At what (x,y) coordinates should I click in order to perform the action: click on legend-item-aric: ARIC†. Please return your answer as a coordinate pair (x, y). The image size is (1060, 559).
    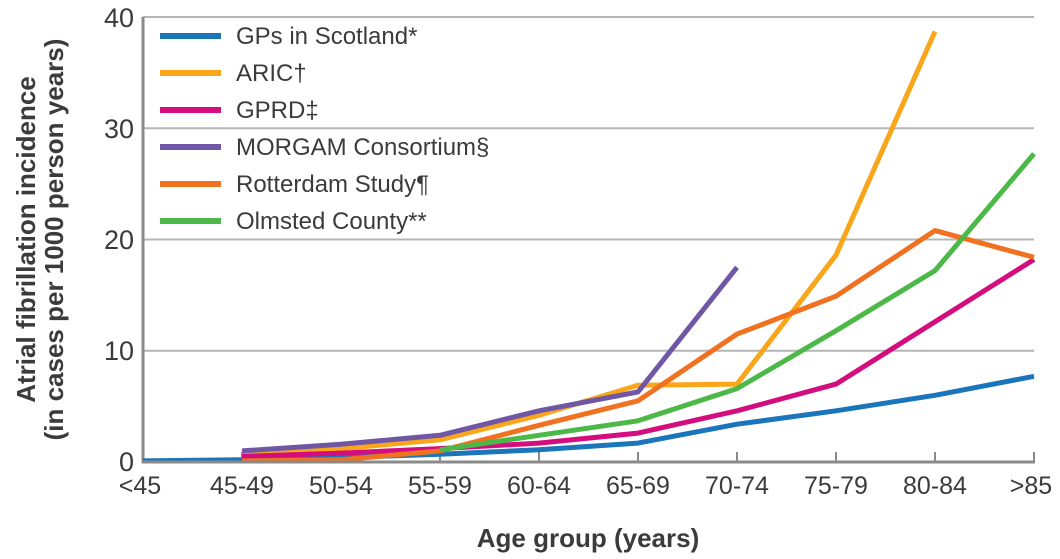
    Looking at the image, I should click on (233, 73).